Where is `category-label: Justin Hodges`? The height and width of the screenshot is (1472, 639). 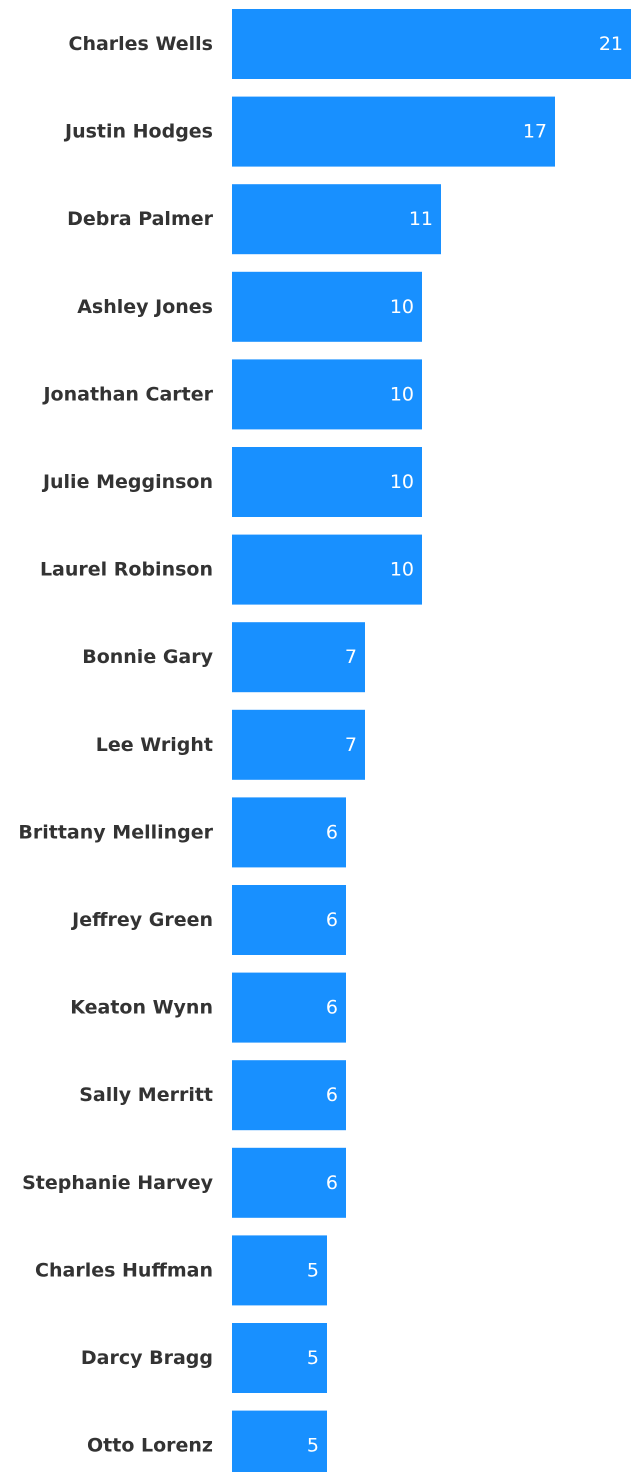
category-label: Justin Hodges is located at coordinates (138, 132).